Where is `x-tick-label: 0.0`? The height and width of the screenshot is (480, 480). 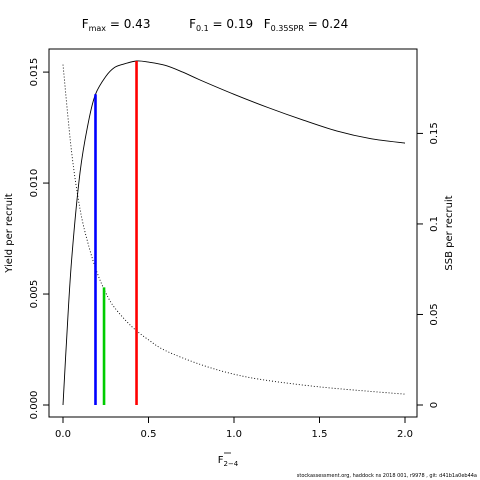
x-tick-label: 0.0 is located at coordinates (63, 434).